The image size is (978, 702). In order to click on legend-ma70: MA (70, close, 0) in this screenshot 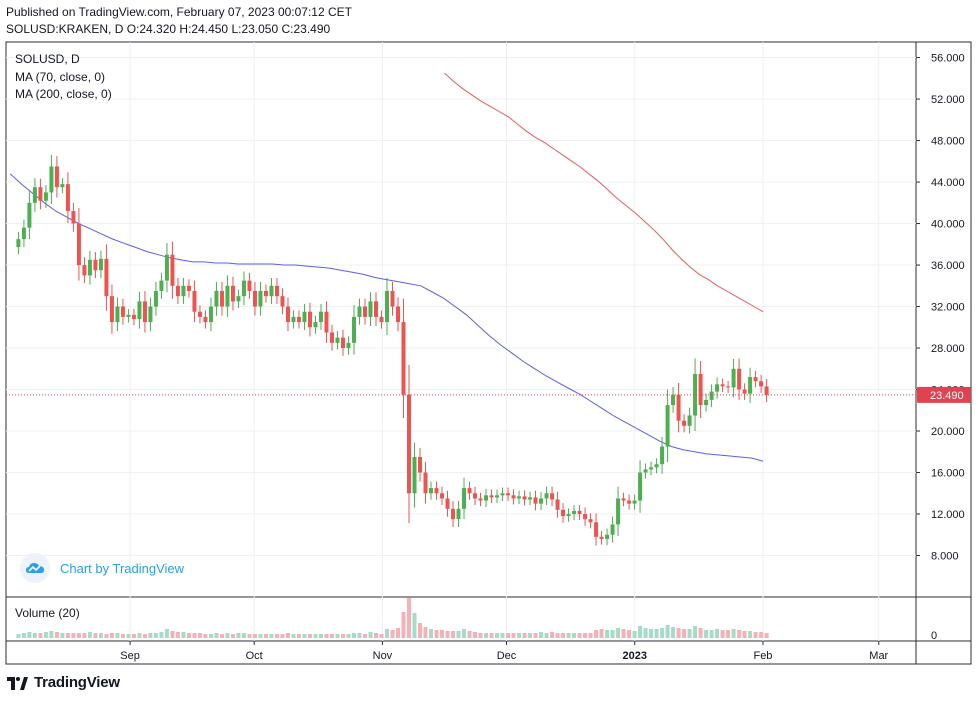, I will do `click(60, 77)`.